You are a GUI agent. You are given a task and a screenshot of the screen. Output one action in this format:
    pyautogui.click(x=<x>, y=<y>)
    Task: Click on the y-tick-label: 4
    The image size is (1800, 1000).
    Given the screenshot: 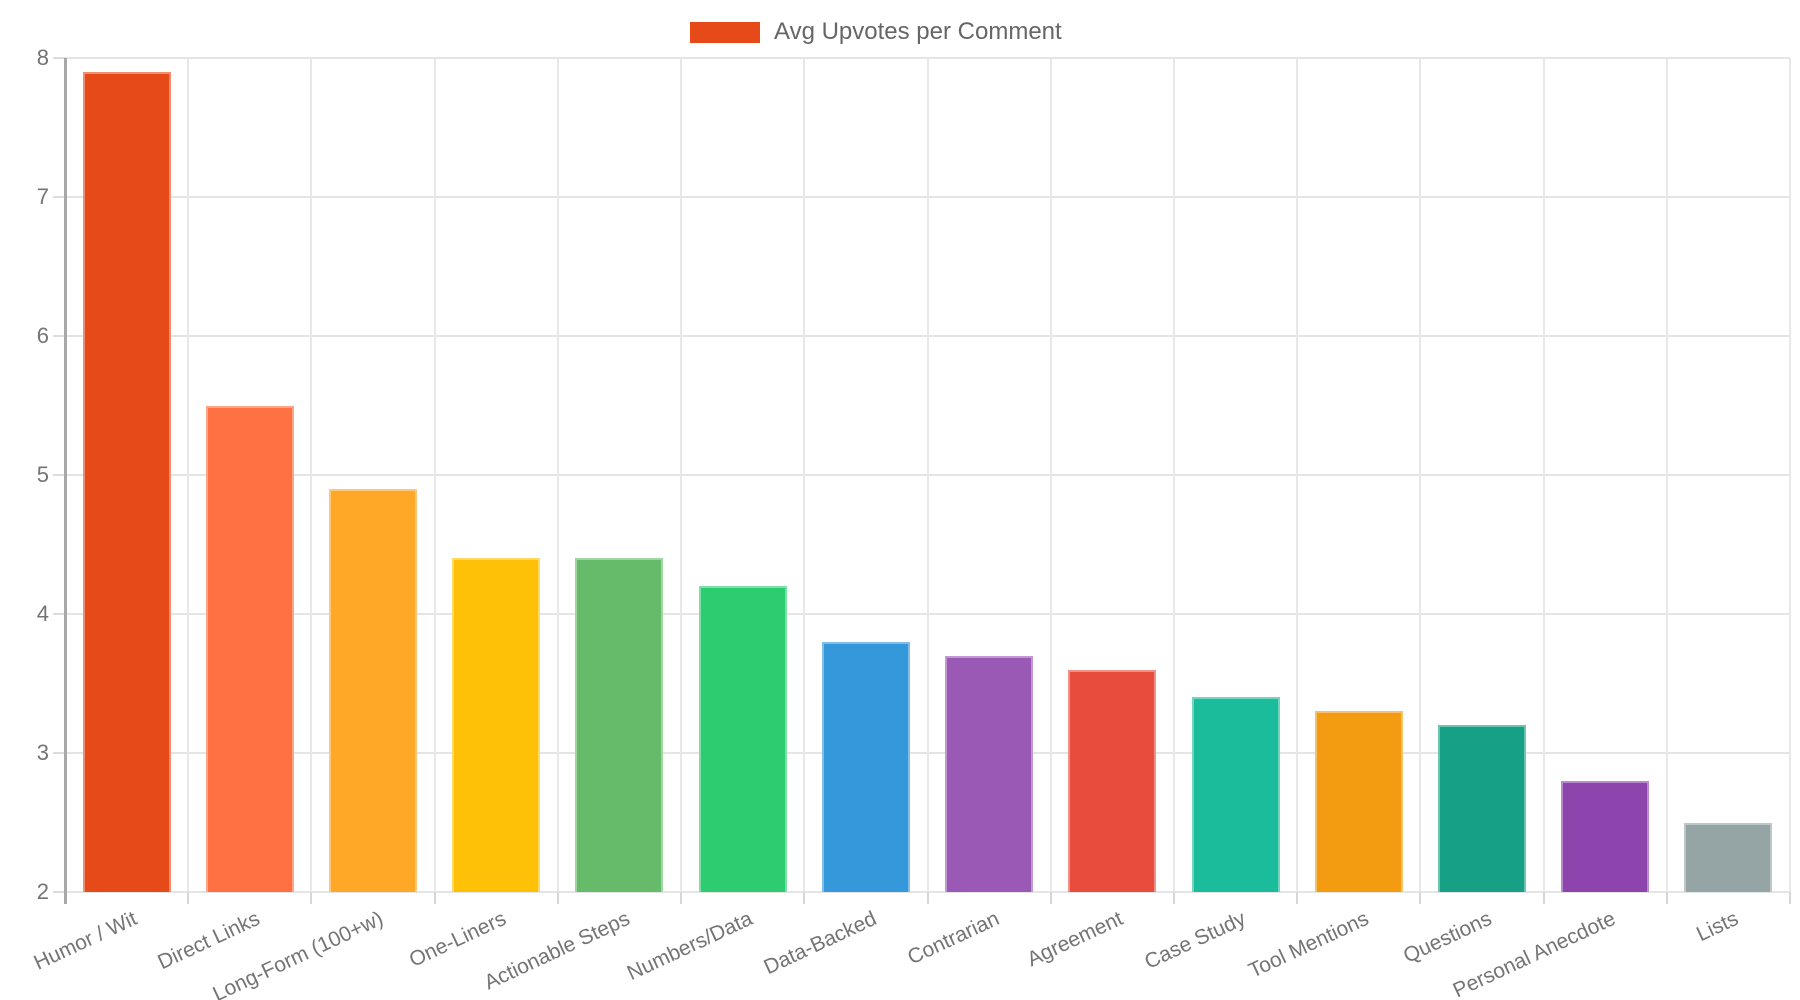 What is the action you would take?
    pyautogui.click(x=42, y=613)
    